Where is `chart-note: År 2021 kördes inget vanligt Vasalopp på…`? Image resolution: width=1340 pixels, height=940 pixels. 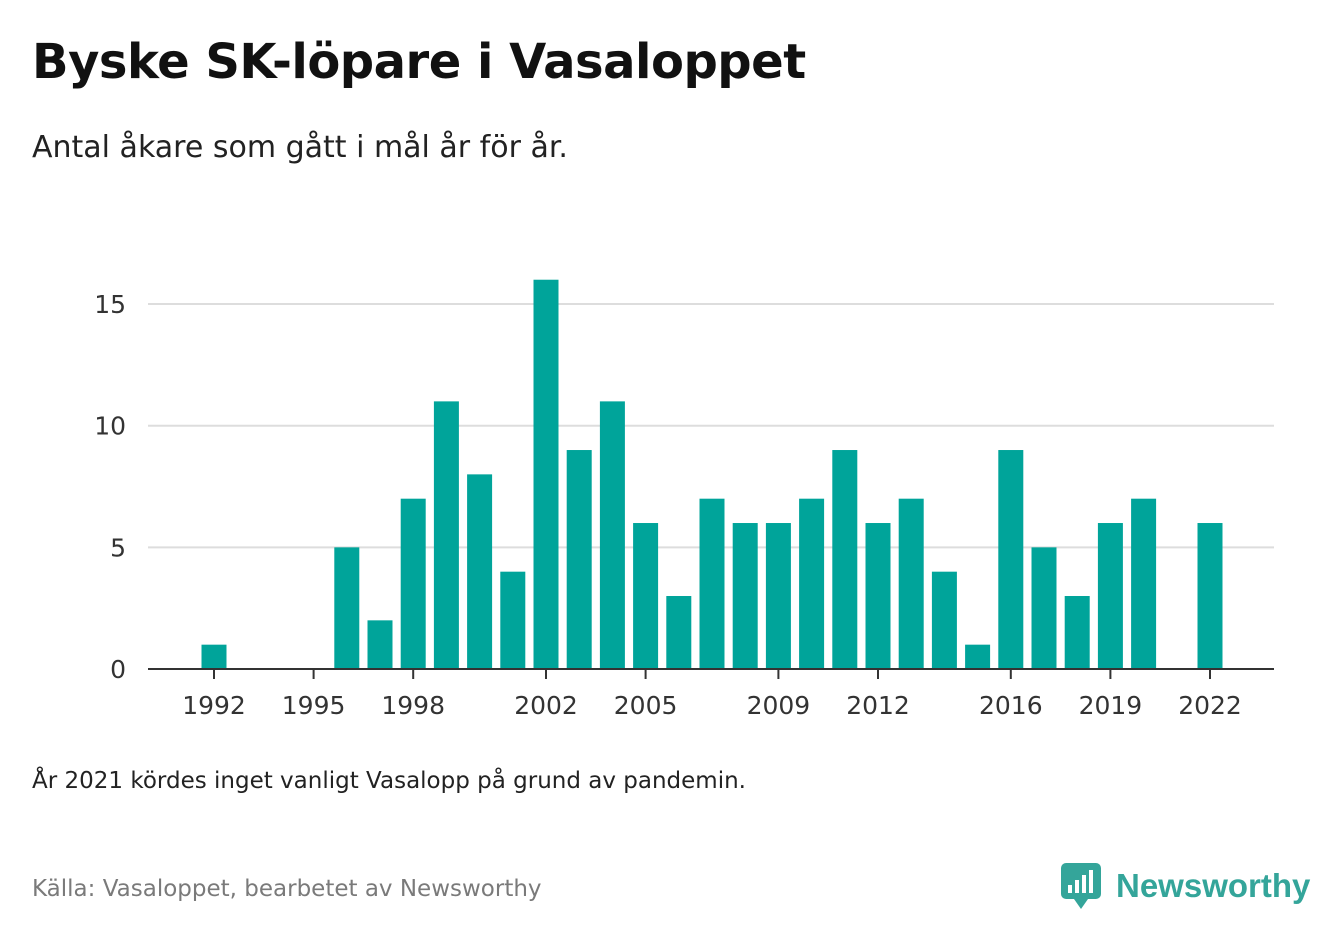 chart-note: År 2021 kördes inget vanligt Vasalopp på… is located at coordinates (389, 781).